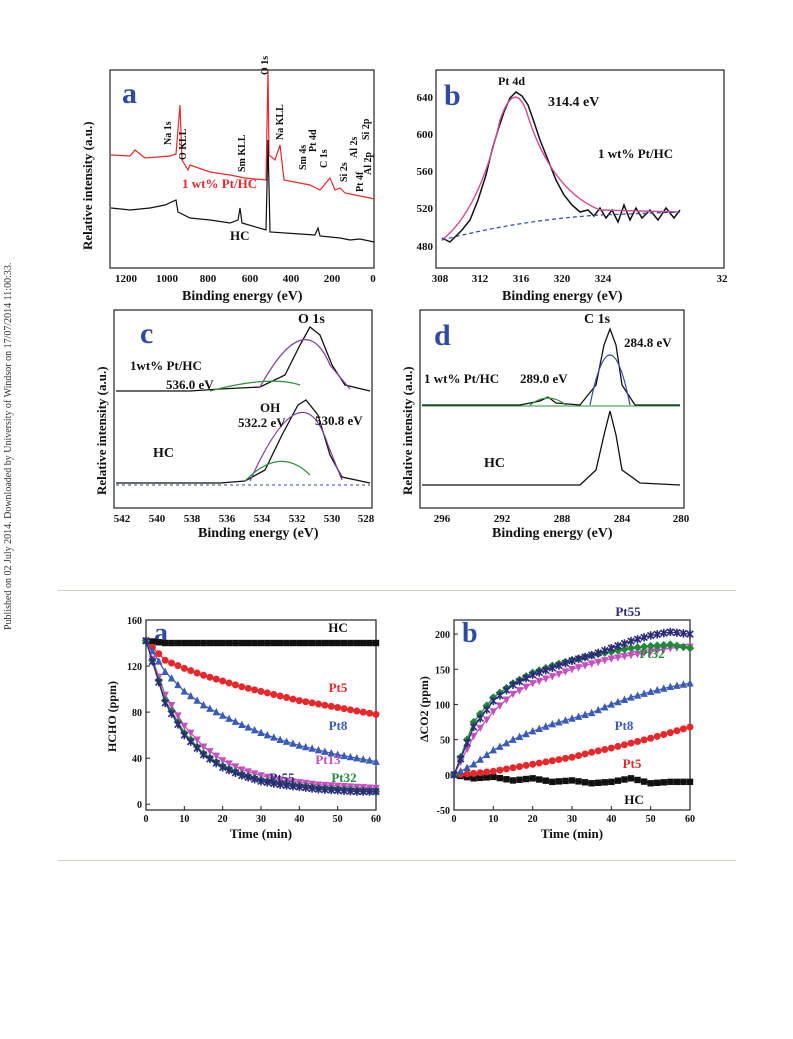 This screenshot has height=1039, width=793. What do you see at coordinates (245, 279) in the screenshot?
I see `x-ticks: 1200 1000 800 600 400 200 0` at bounding box center [245, 279].